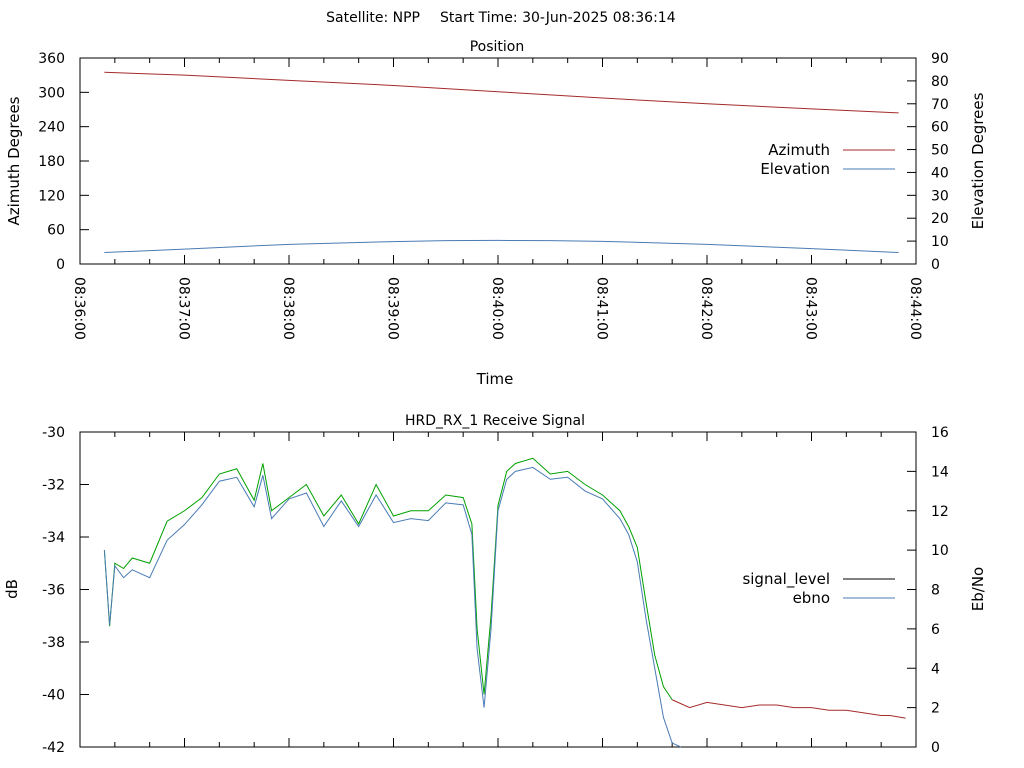 This screenshot has height=768, width=1024. What do you see at coordinates (56, 231) in the screenshot?
I see `y-tick-label: 60` at bounding box center [56, 231].